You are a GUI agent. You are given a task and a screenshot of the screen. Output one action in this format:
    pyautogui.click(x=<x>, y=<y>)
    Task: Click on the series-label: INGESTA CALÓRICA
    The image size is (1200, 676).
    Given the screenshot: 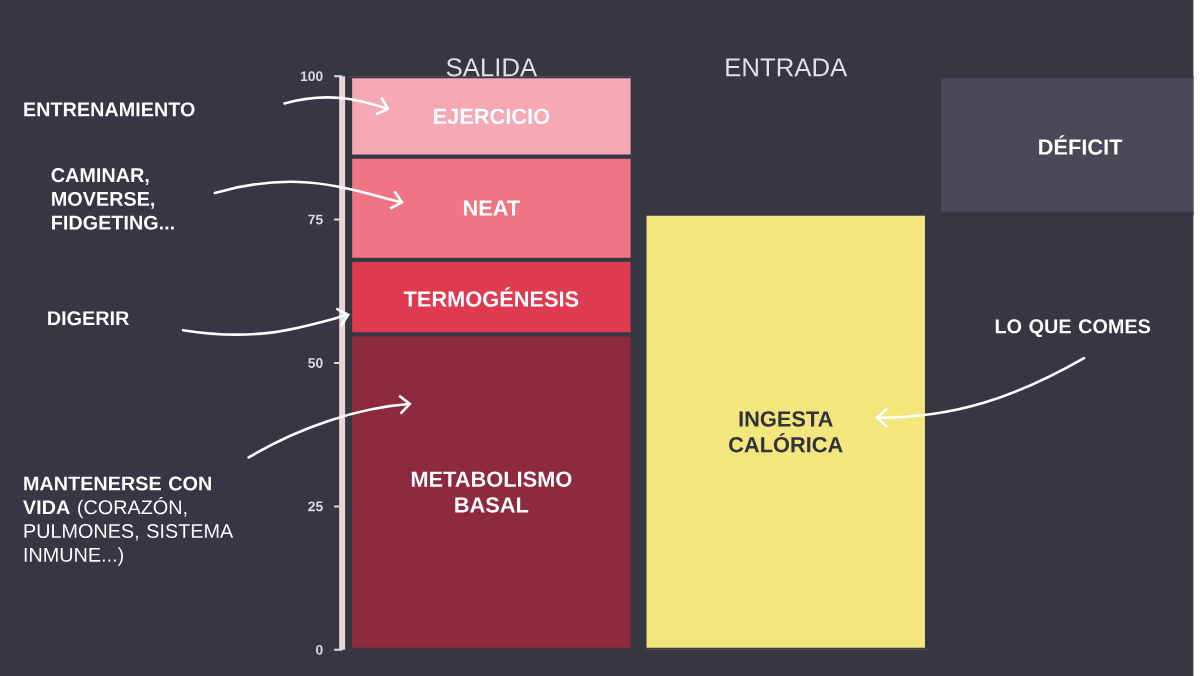 What is the action you would take?
    pyautogui.click(x=786, y=432)
    